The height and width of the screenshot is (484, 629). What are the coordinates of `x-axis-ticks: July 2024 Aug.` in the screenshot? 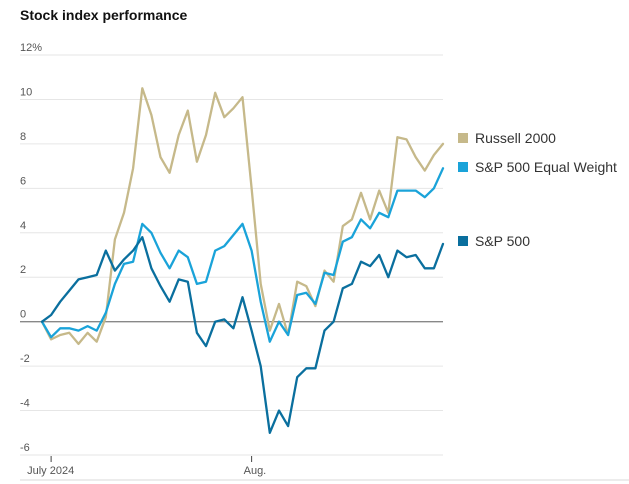 It's located at (324, 468).